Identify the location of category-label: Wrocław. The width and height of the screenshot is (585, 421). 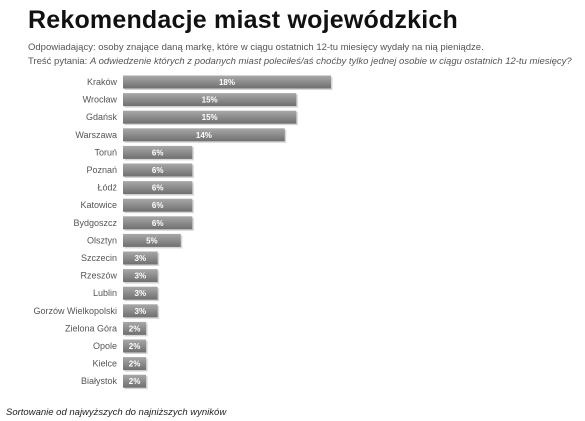
(100, 100).